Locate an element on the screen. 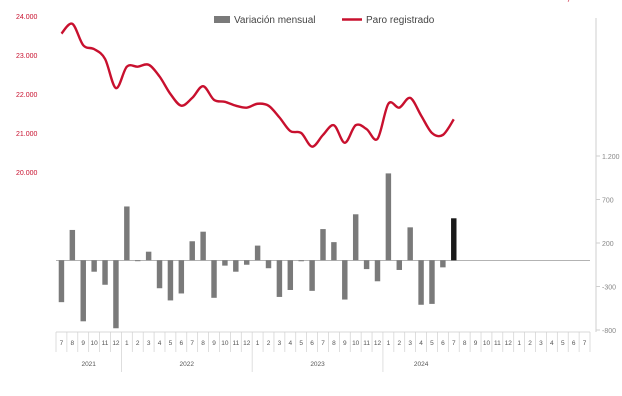 This screenshot has width=622, height=396. left-tick-label: 21.000 is located at coordinates (27, 134).